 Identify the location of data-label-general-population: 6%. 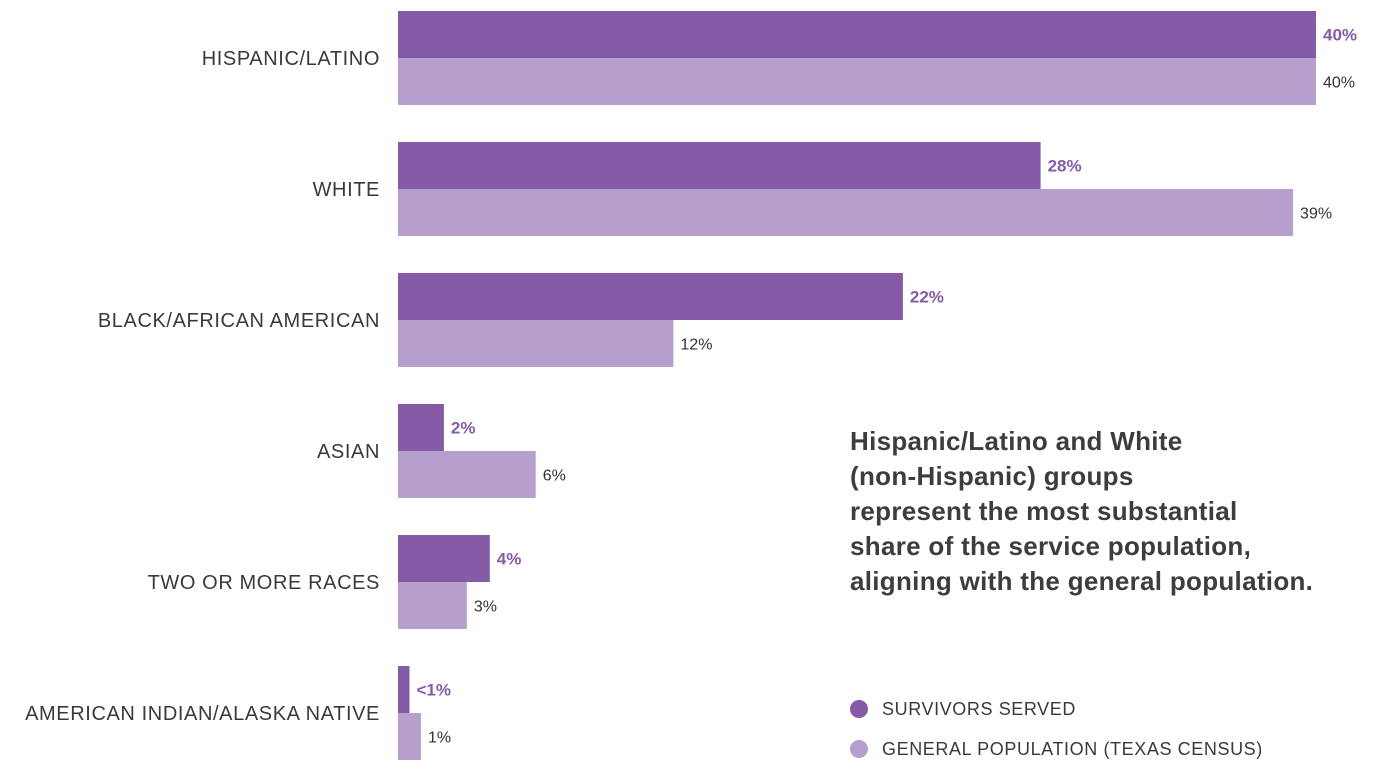
(554, 476).